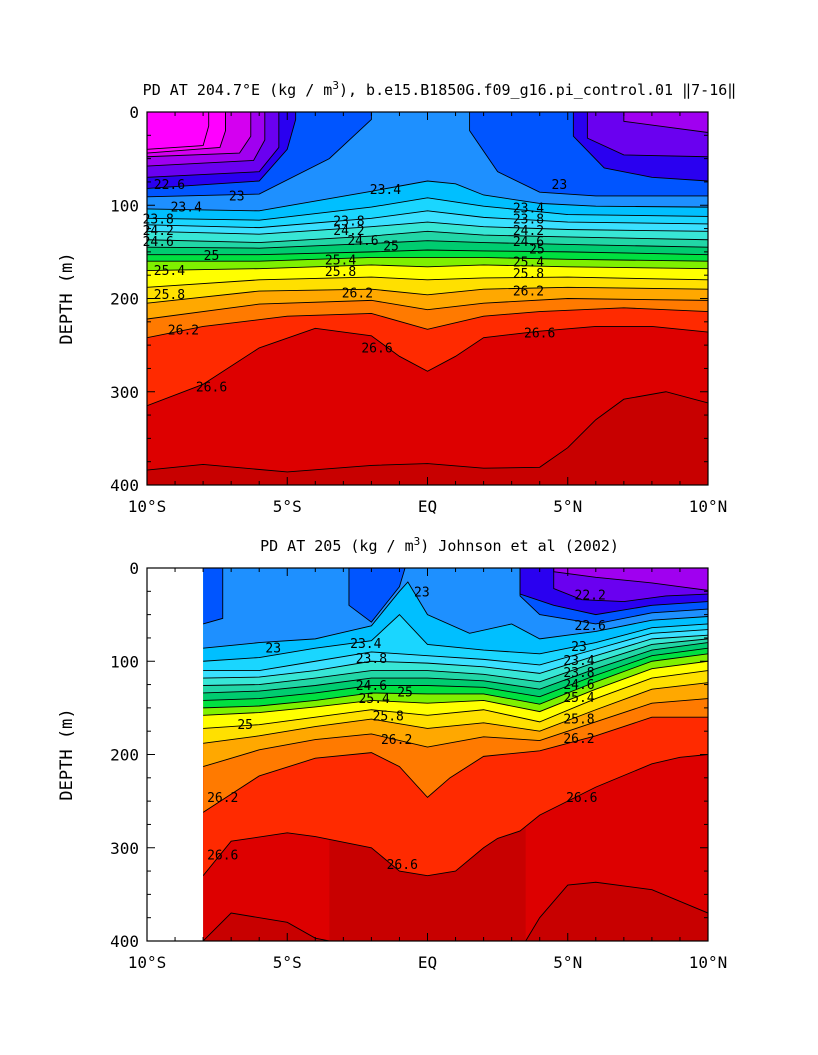 Image resolution: width=818 pixels, height=1055 pixels. I want to click on contour-line-21.8, so click(186, 133).